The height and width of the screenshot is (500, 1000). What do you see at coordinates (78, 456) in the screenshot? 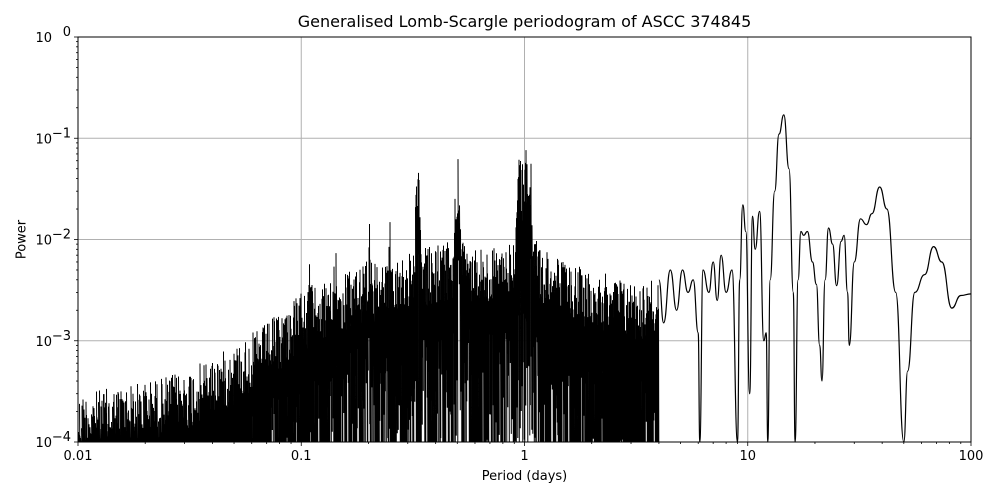
I see `x-tick-label: 0.01` at bounding box center [78, 456].